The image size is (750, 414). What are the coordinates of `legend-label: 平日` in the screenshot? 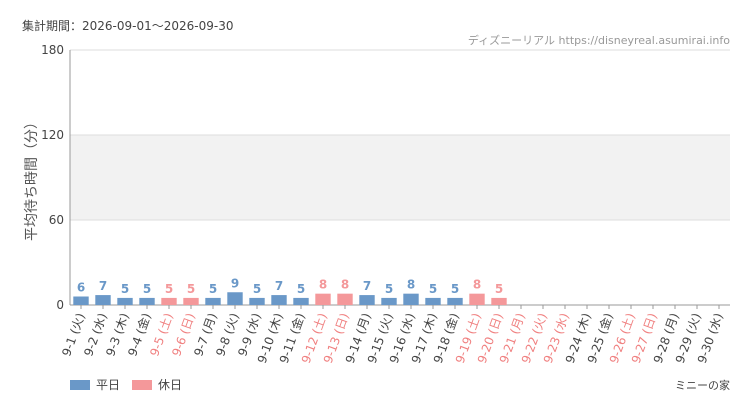 It's located at (108, 385).